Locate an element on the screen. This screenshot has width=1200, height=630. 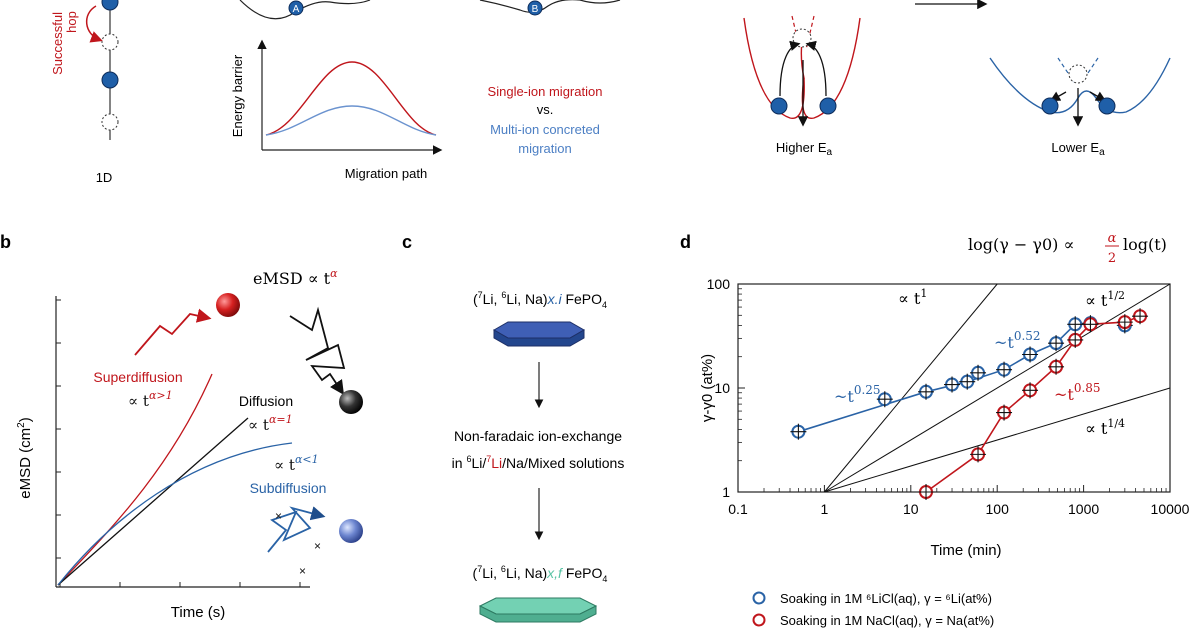
dim-label: 1D is located at coordinates (104, 177).